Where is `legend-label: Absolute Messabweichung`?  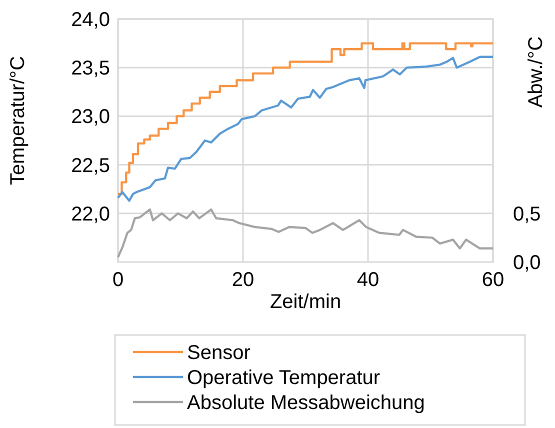 legend-label: Absolute Messabweichung is located at coordinates (306, 403).